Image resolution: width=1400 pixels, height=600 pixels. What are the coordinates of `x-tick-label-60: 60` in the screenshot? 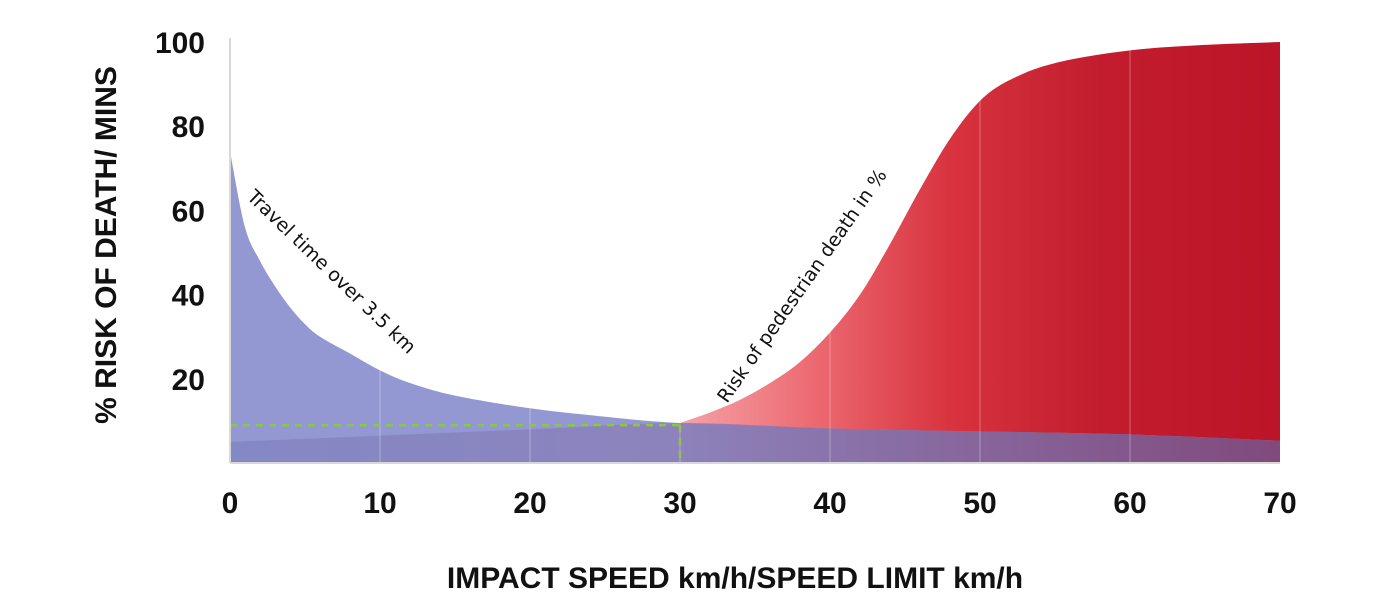 It's located at (1129, 503).